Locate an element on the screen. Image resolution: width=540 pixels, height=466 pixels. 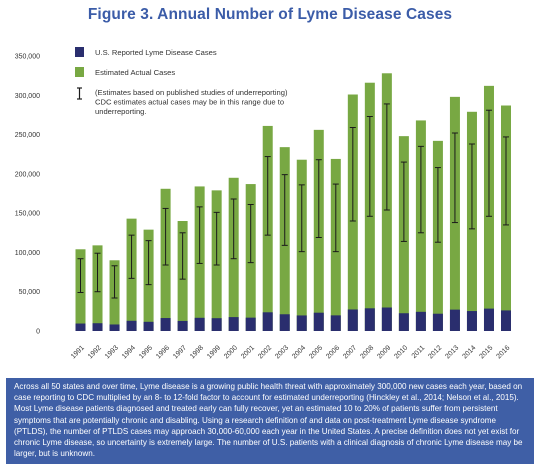
x-tick-label: 2000 is located at coordinates (231, 352).